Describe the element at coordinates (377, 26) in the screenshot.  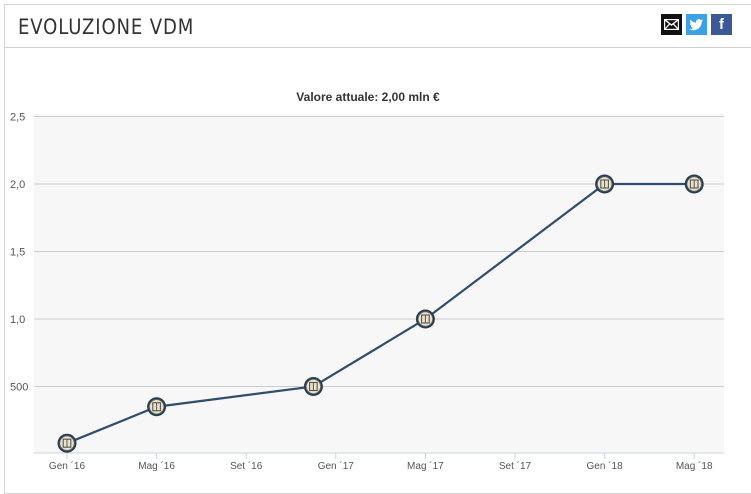
I see `chart-header: EVOLUZIONE VDM` at that location.